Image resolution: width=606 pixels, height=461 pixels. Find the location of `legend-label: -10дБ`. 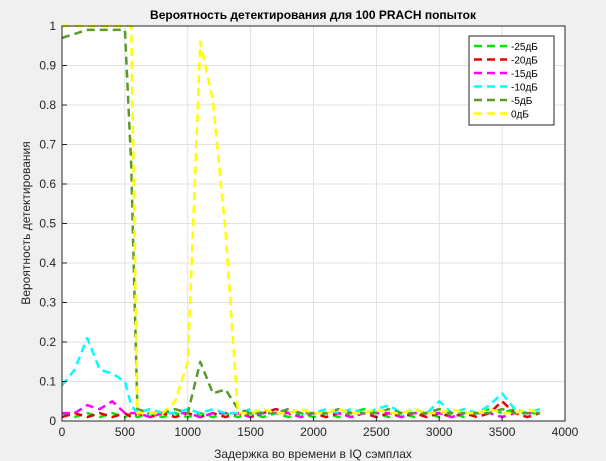

legend-label: -10дБ is located at coordinates (524, 88).